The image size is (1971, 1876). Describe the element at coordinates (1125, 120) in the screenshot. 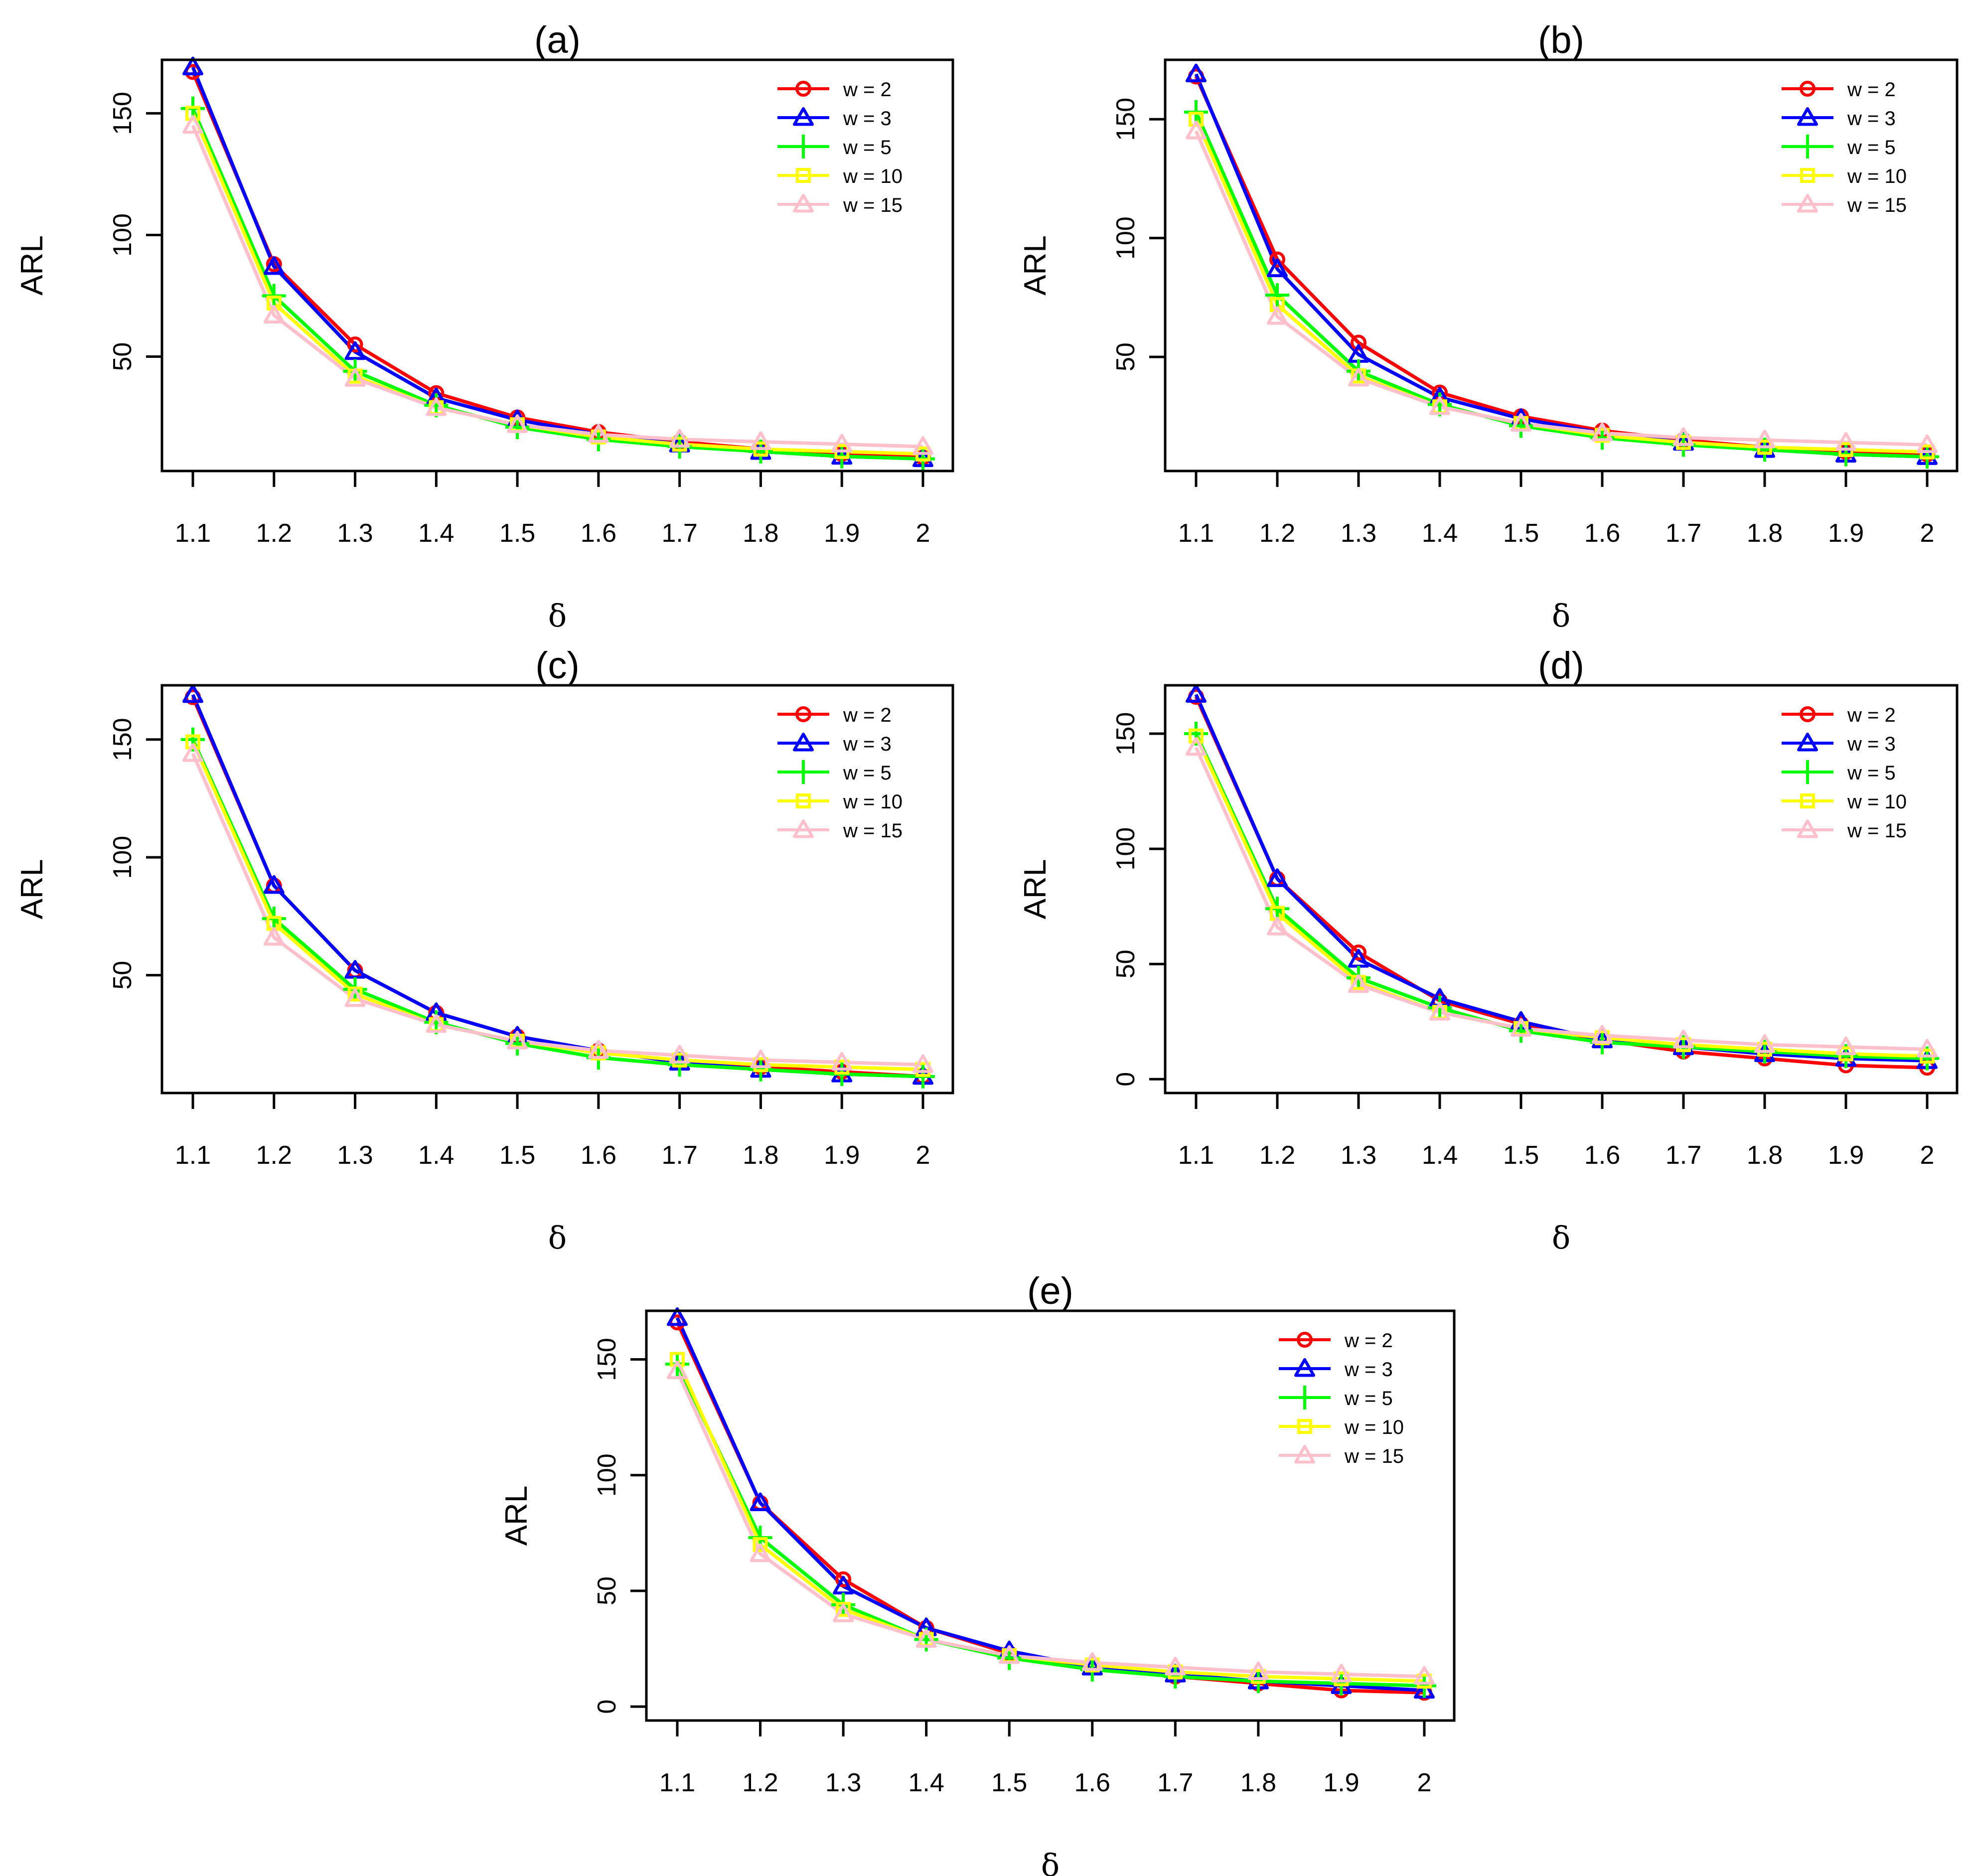

I see `y-tick-label: 150` at that location.